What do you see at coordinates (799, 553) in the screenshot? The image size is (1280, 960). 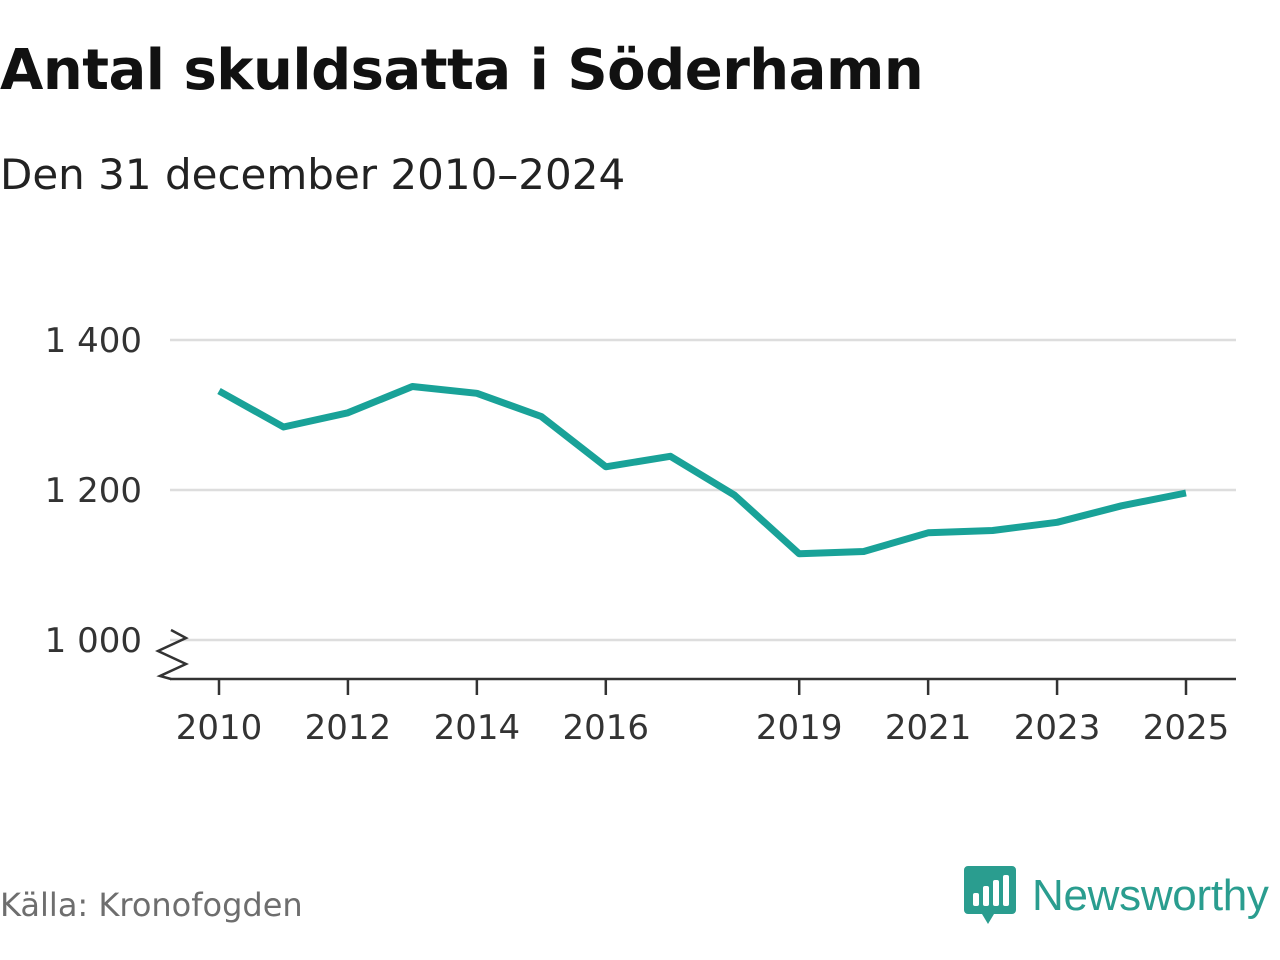 I see `data-point-2019` at bounding box center [799, 553].